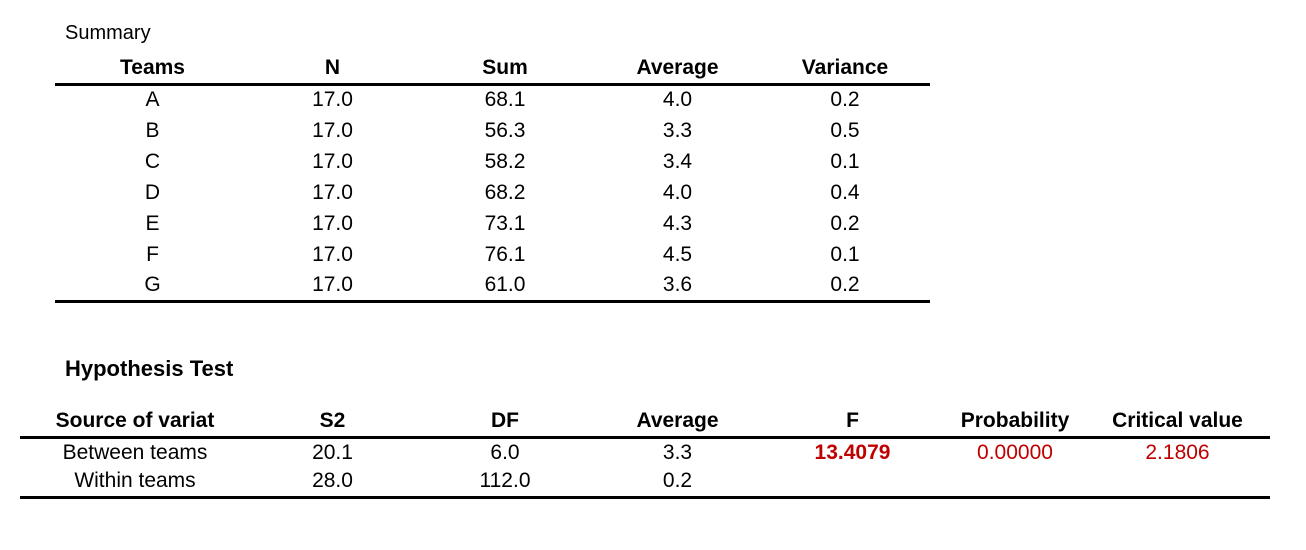  Describe the element at coordinates (505, 286) in the screenshot. I see `cell-sum: 61.0` at that location.